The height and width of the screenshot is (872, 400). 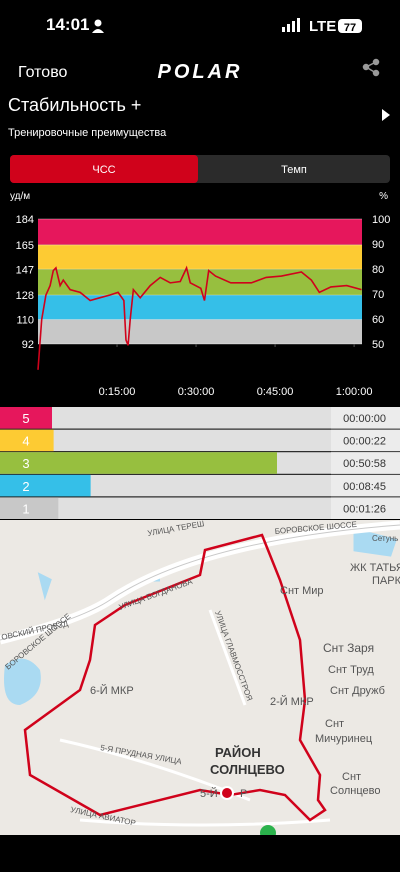 What do you see at coordinates (381, 220) in the screenshot?
I see `y2-tick-label: 100` at bounding box center [381, 220].